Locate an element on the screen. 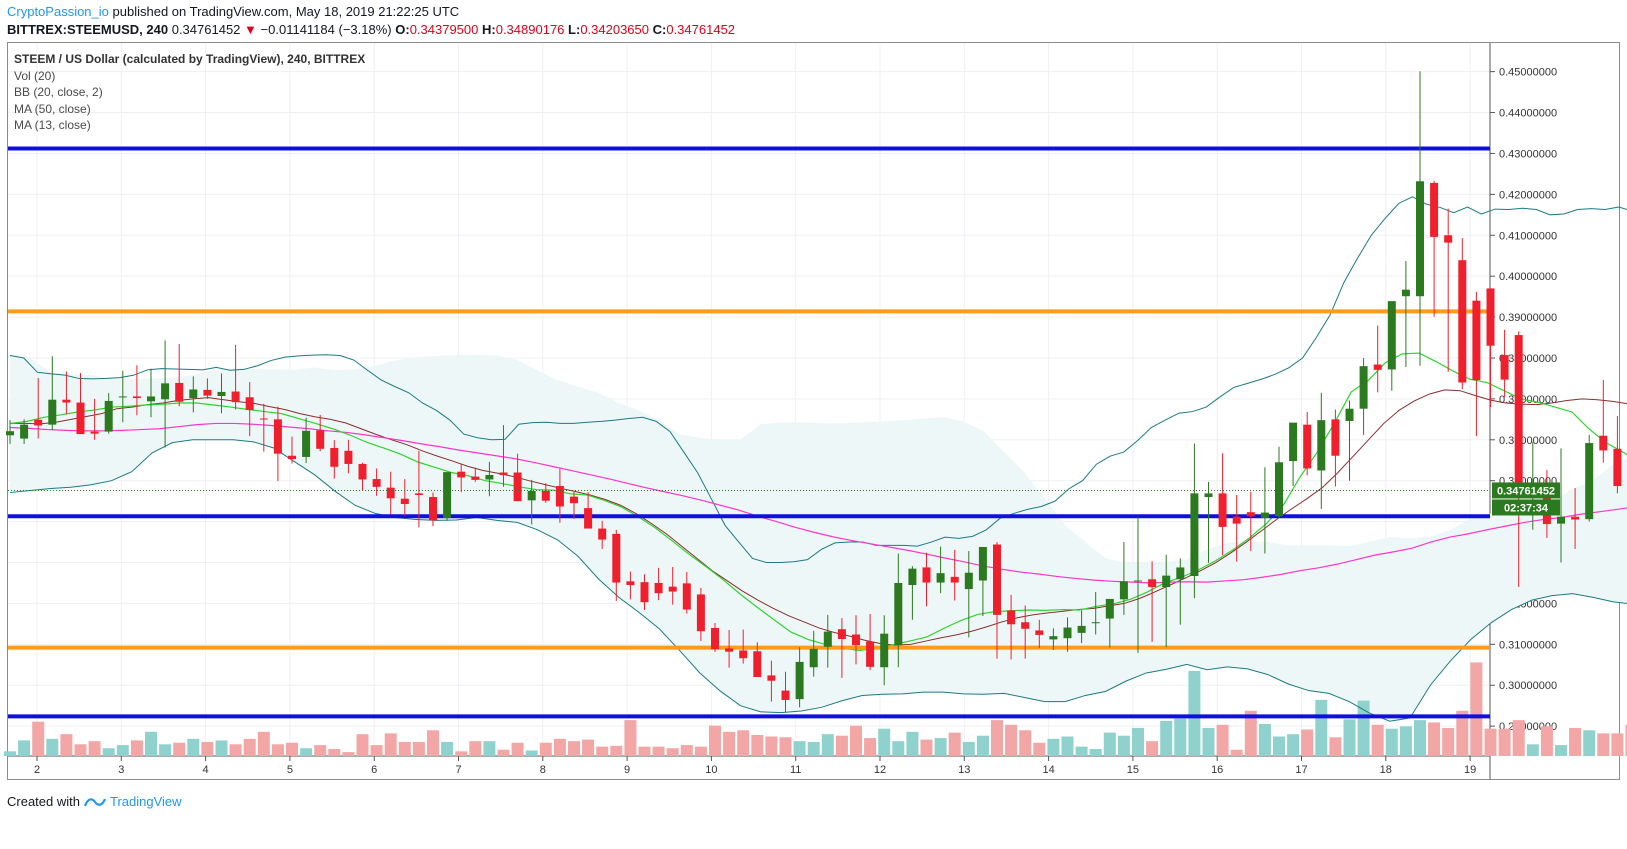 This screenshot has width=1627, height=849. legend-ma13: MA (13, close) is located at coordinates (52, 125).